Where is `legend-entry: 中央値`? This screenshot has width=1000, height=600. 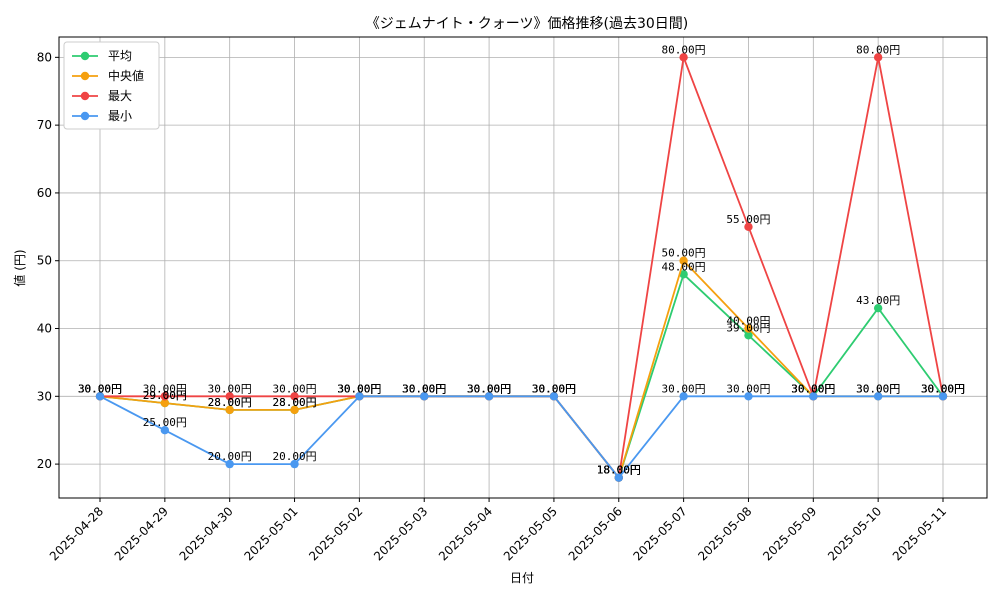
legend-entry: 中央値 is located at coordinates (126, 75).